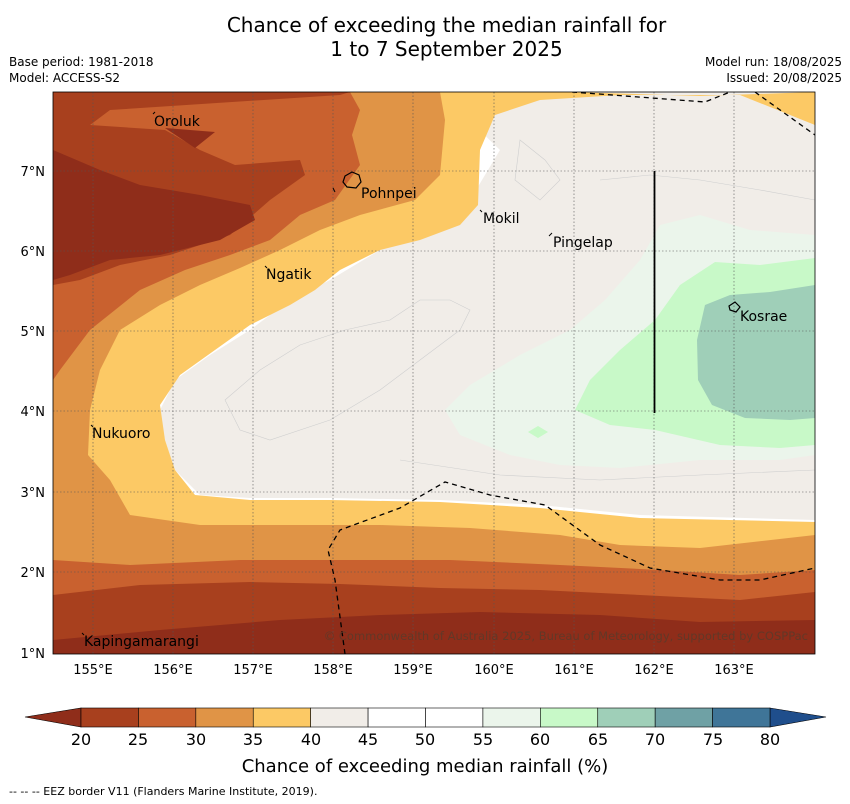 This screenshot has width=850, height=804. Describe the element at coordinates (93, 670) in the screenshot. I see `lon-tick-label: 155°E` at that location.